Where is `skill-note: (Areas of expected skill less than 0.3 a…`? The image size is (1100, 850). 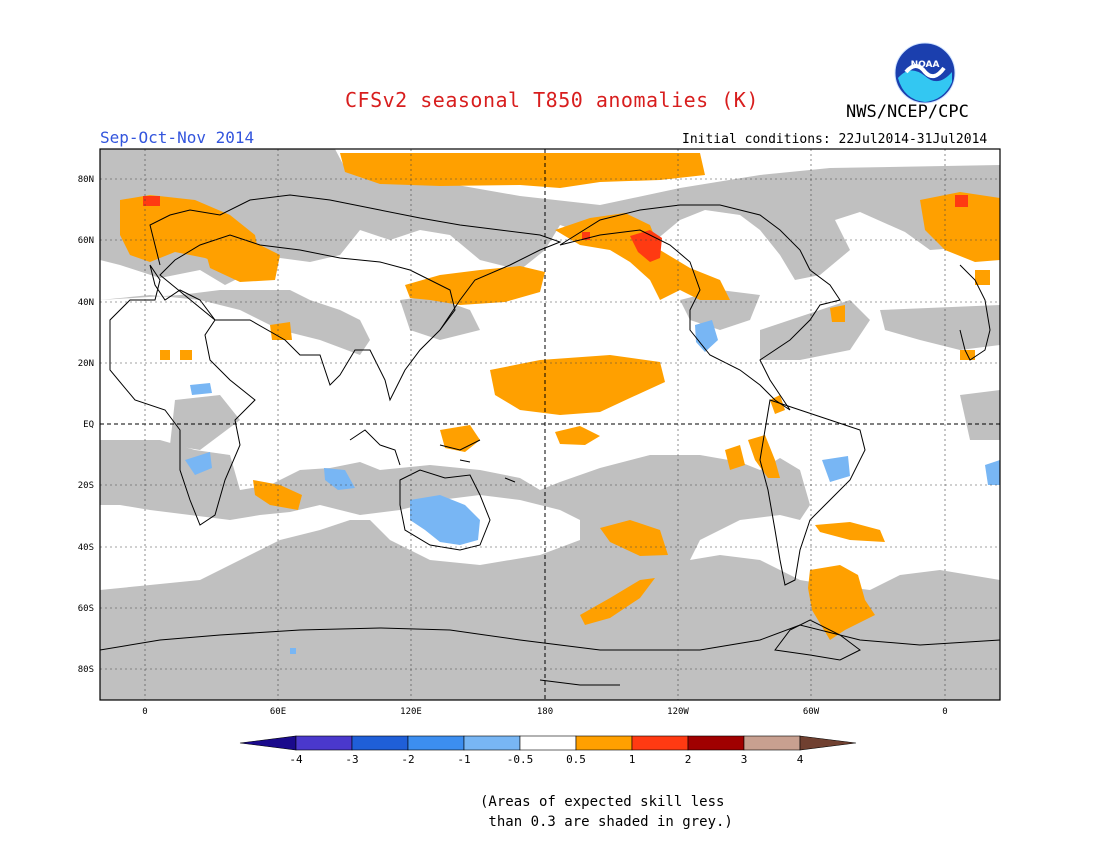 skill-note: (Areas of expected skill less than 0.3 a… is located at coordinates (606, 812).